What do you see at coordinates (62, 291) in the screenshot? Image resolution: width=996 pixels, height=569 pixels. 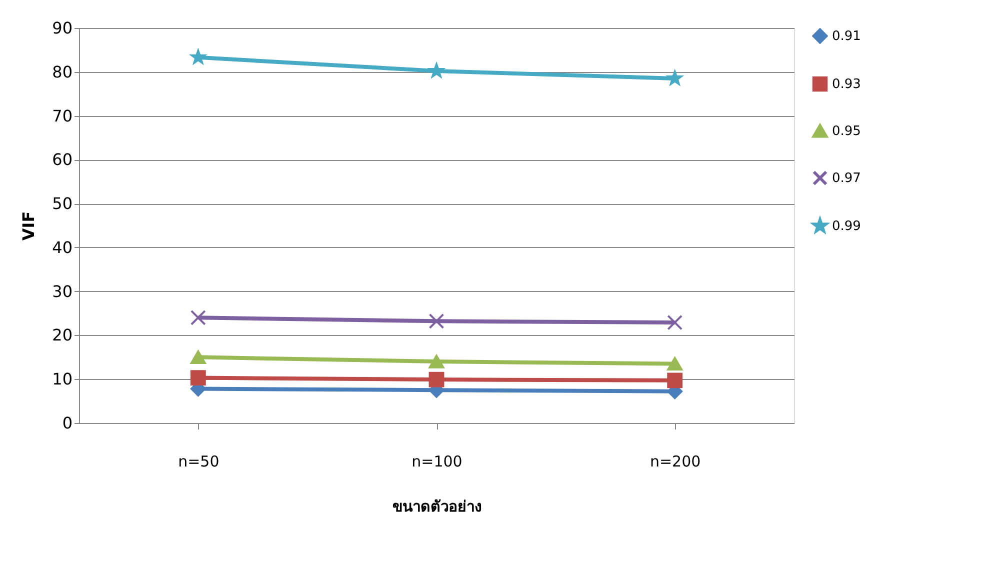 I see `y-tick-label: 30` at bounding box center [62, 291].